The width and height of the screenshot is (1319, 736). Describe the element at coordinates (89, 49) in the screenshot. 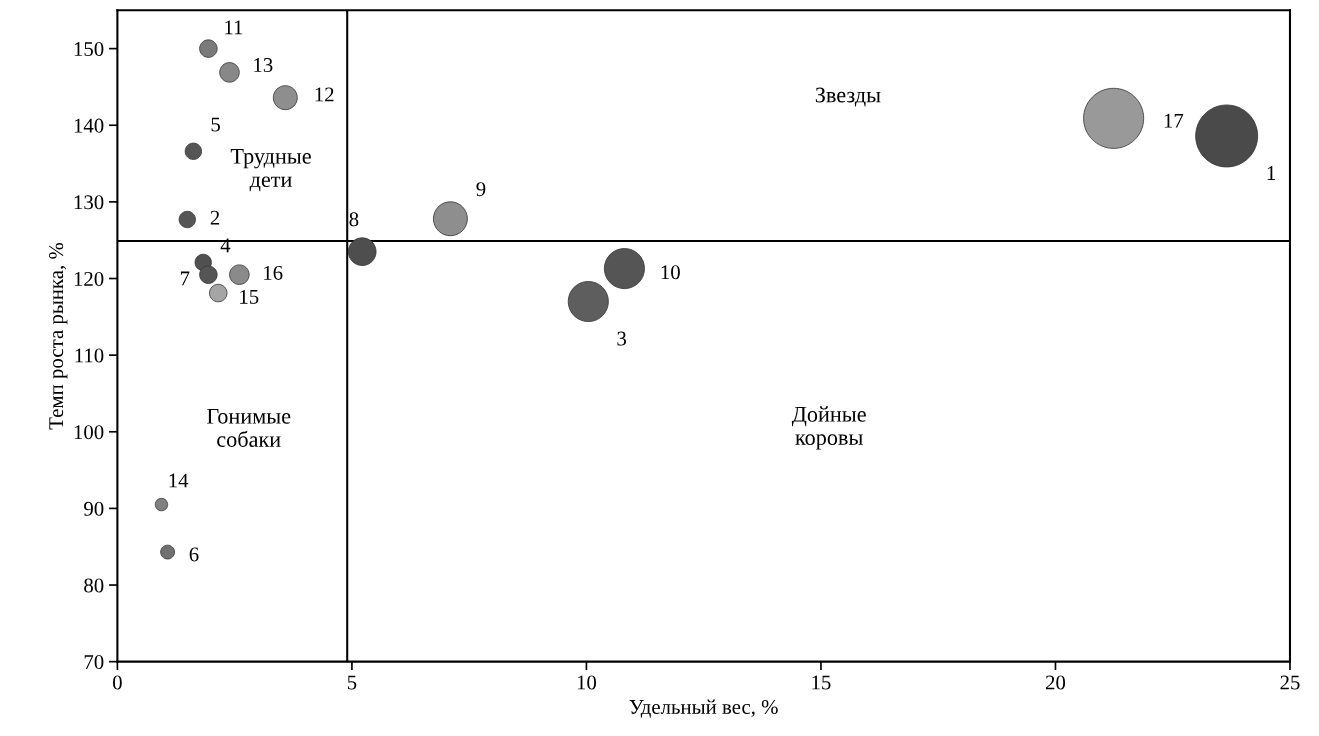

I see `y-tick-label: 150` at that location.